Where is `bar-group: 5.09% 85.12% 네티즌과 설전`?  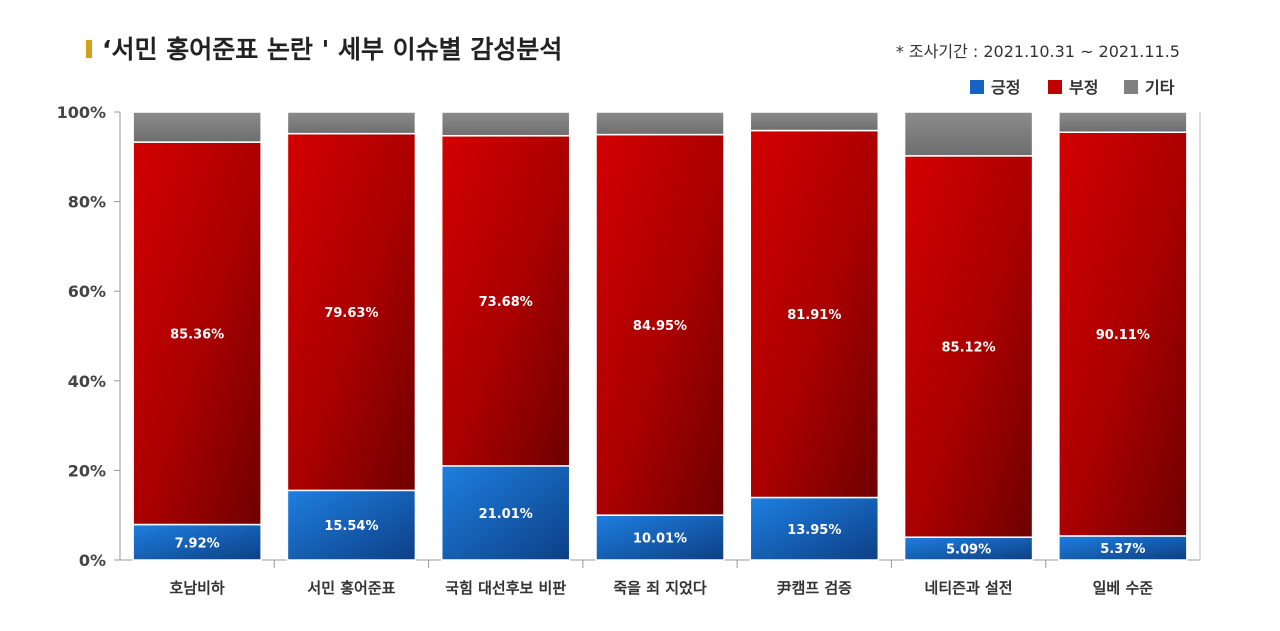 bar-group: 5.09% 85.12% 네티즌과 설전 is located at coordinates (968, 354).